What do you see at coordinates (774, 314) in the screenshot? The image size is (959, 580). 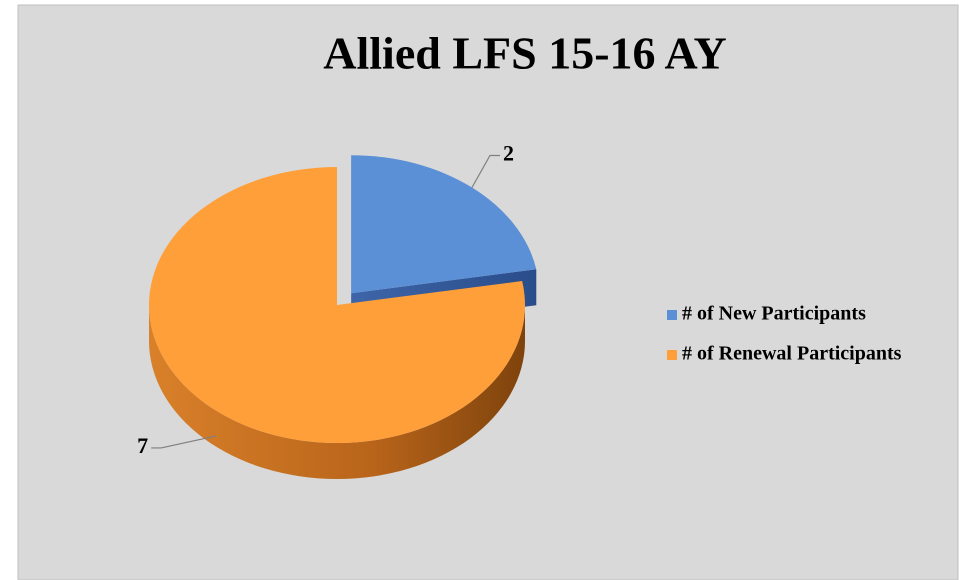 I see `legend-label: # of New Participants` at bounding box center [774, 314].